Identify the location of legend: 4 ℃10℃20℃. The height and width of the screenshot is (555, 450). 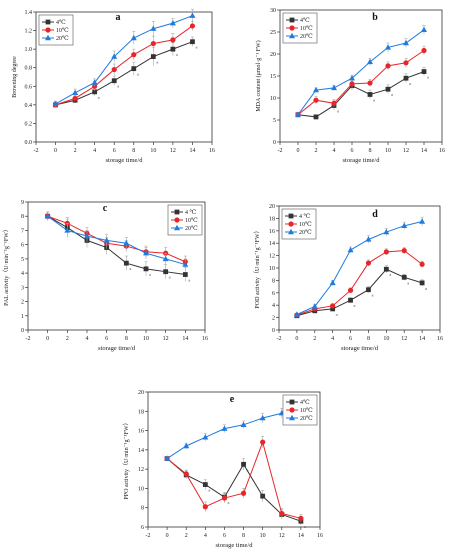
(299, 224).